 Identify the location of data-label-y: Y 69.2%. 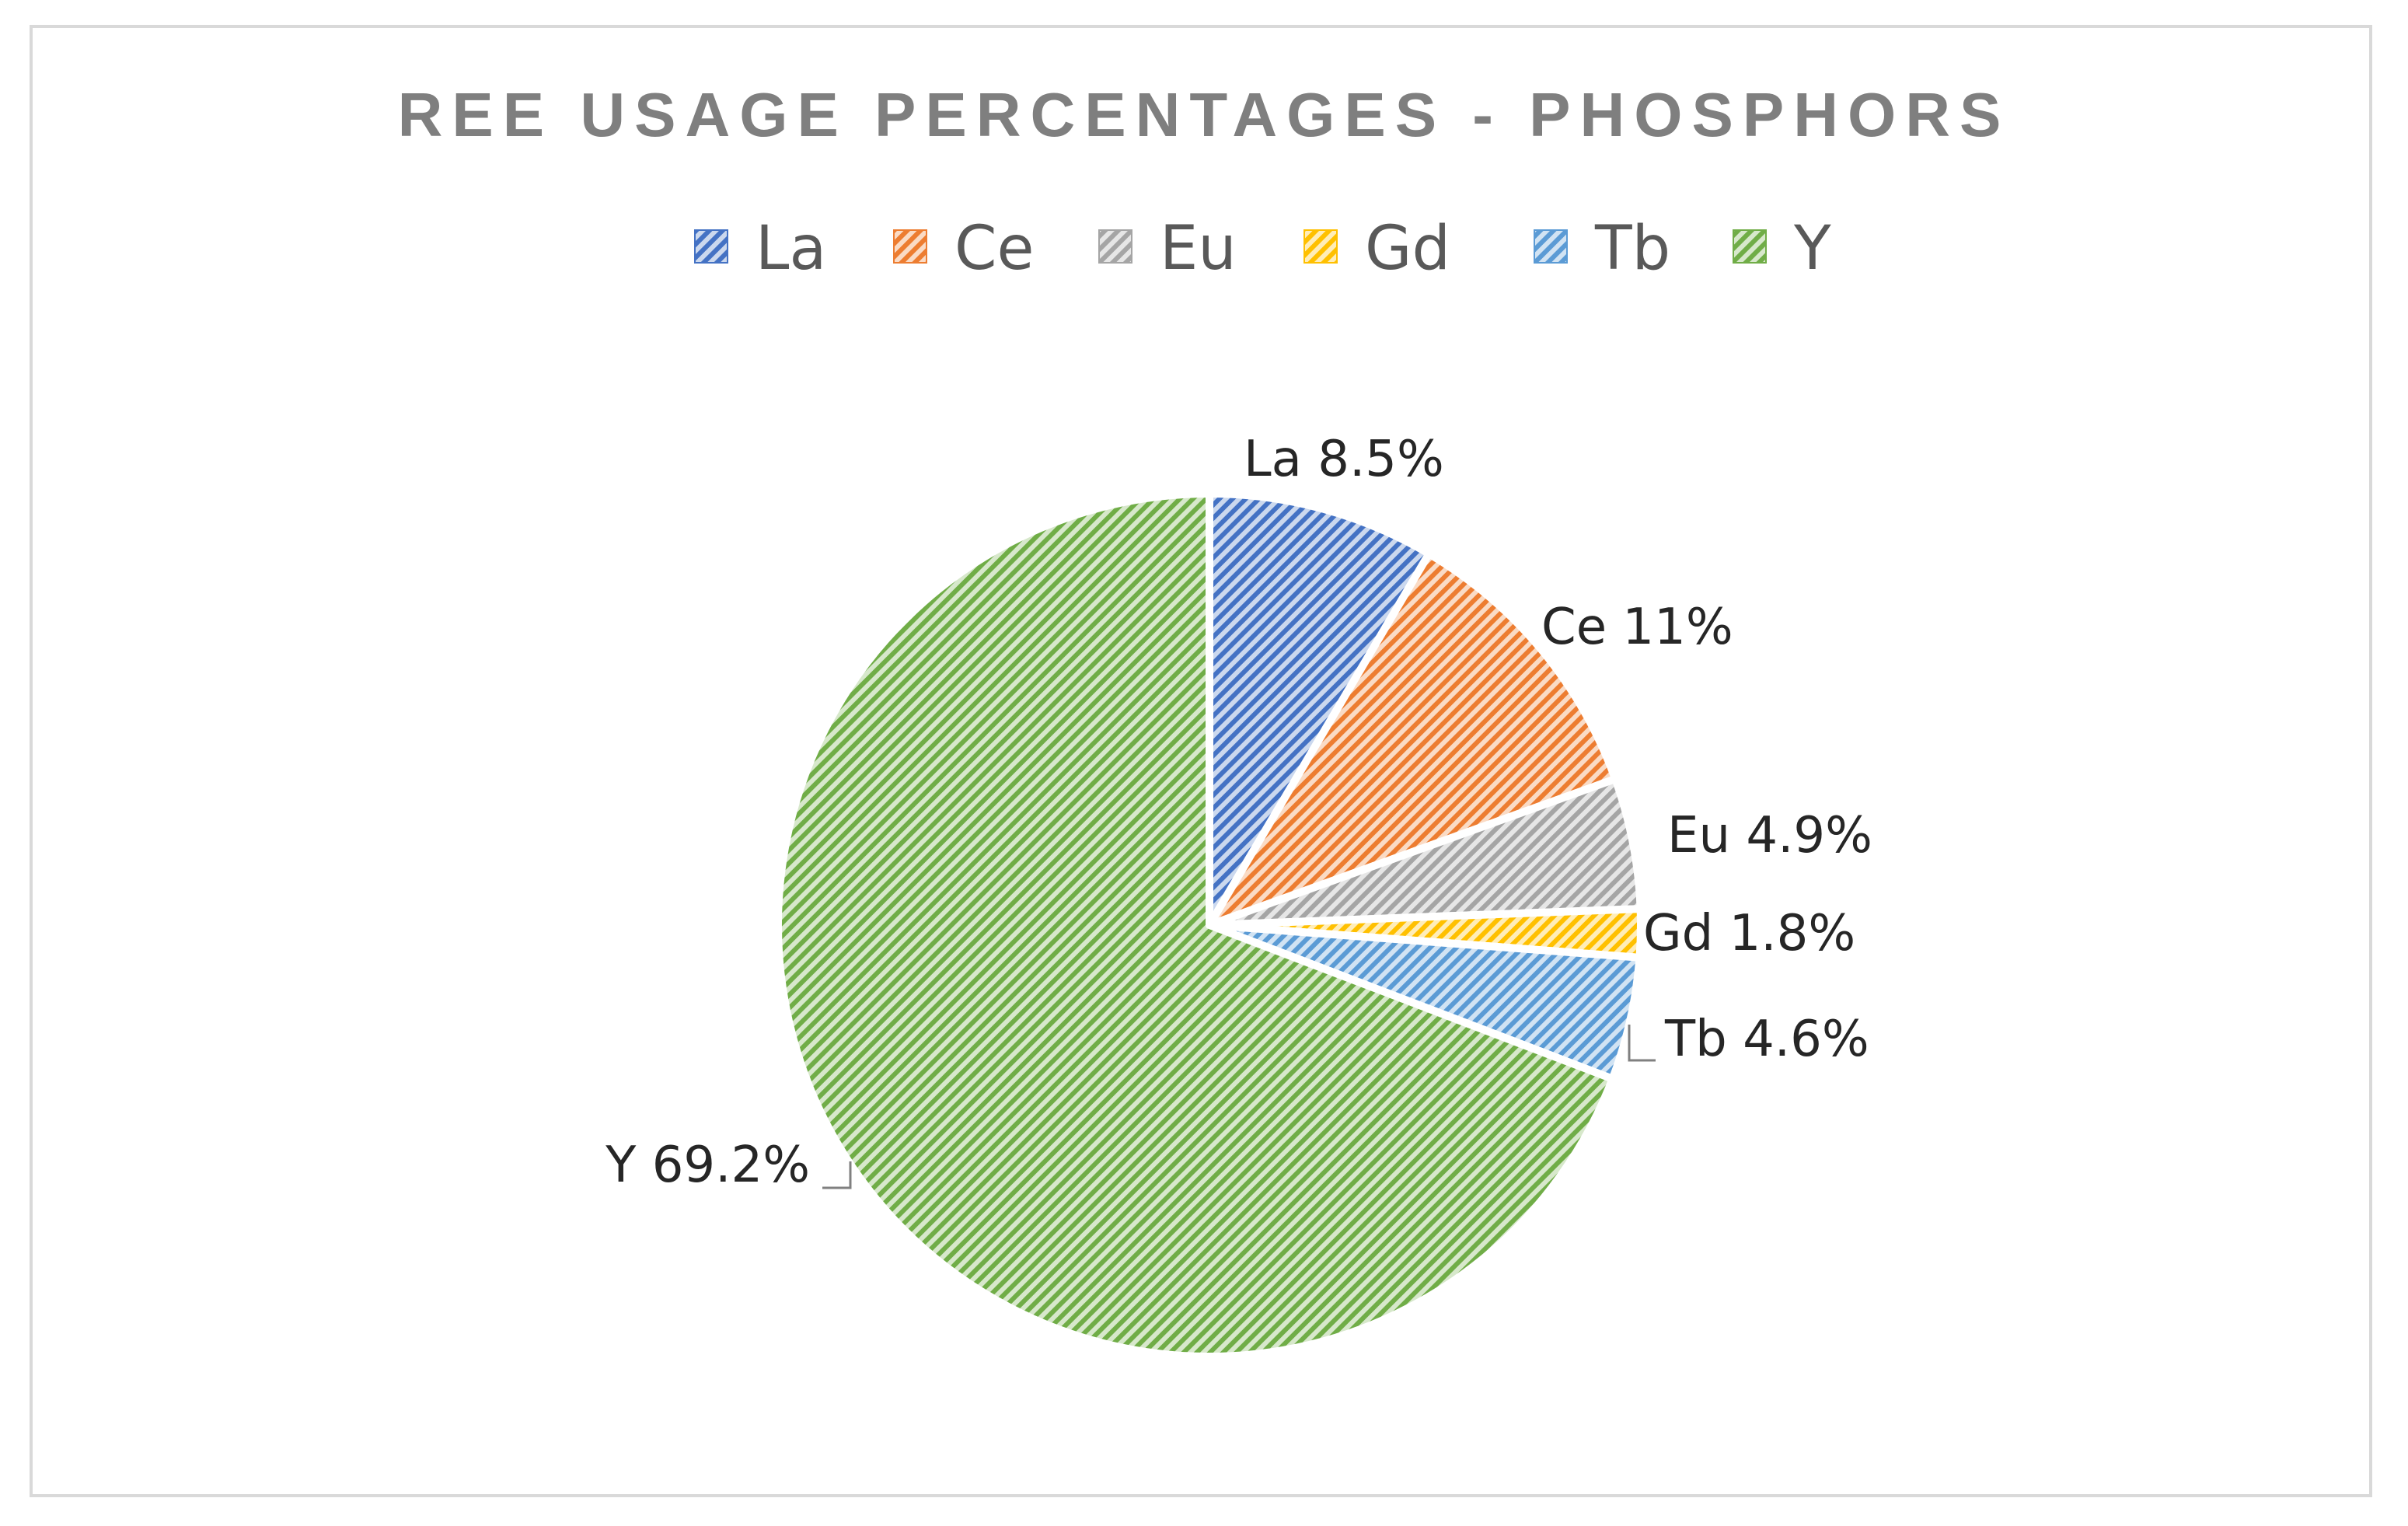
(707, 1165).